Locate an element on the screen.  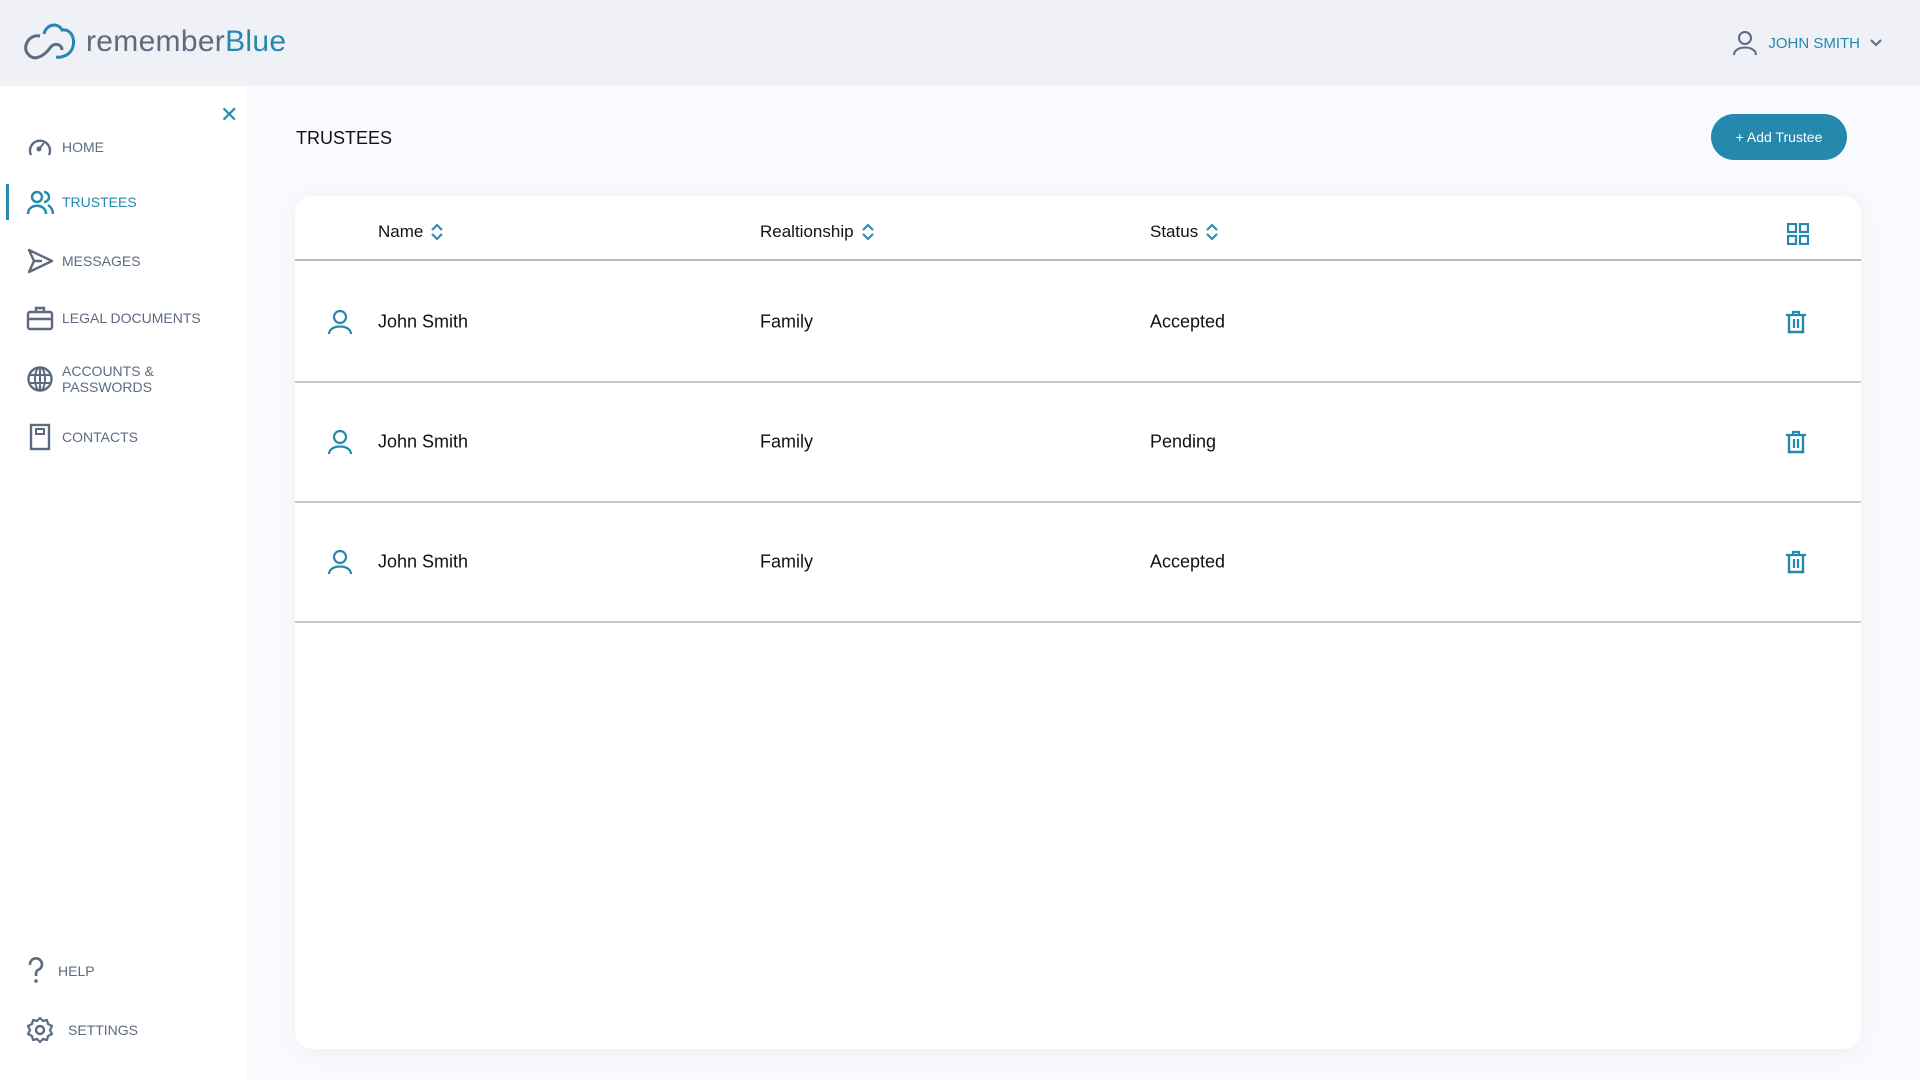
column-status: Status is located at coordinates (1174, 231).